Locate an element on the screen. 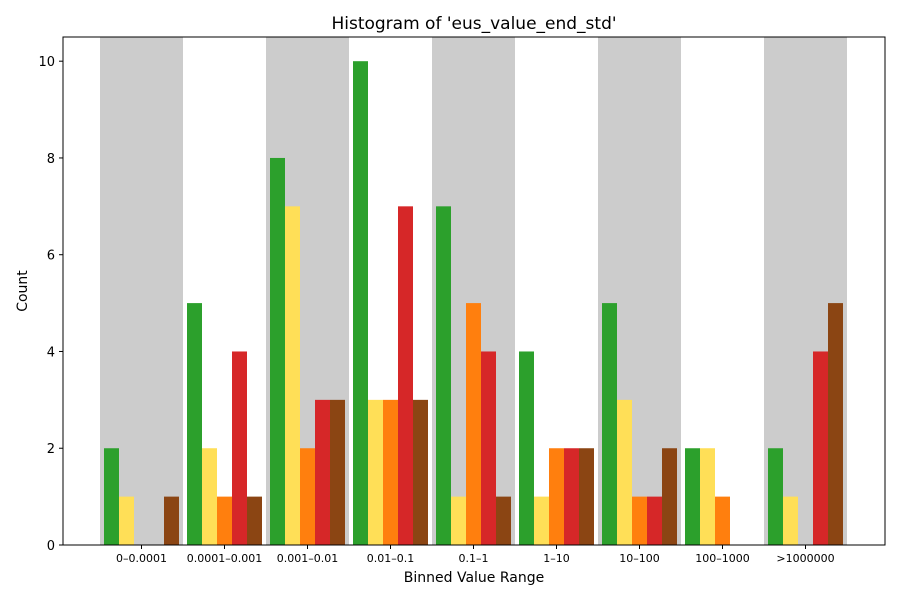 Image resolution: width=900 pixels, height=600 pixels. x-tick-label: >1000000 is located at coordinates (805, 558).